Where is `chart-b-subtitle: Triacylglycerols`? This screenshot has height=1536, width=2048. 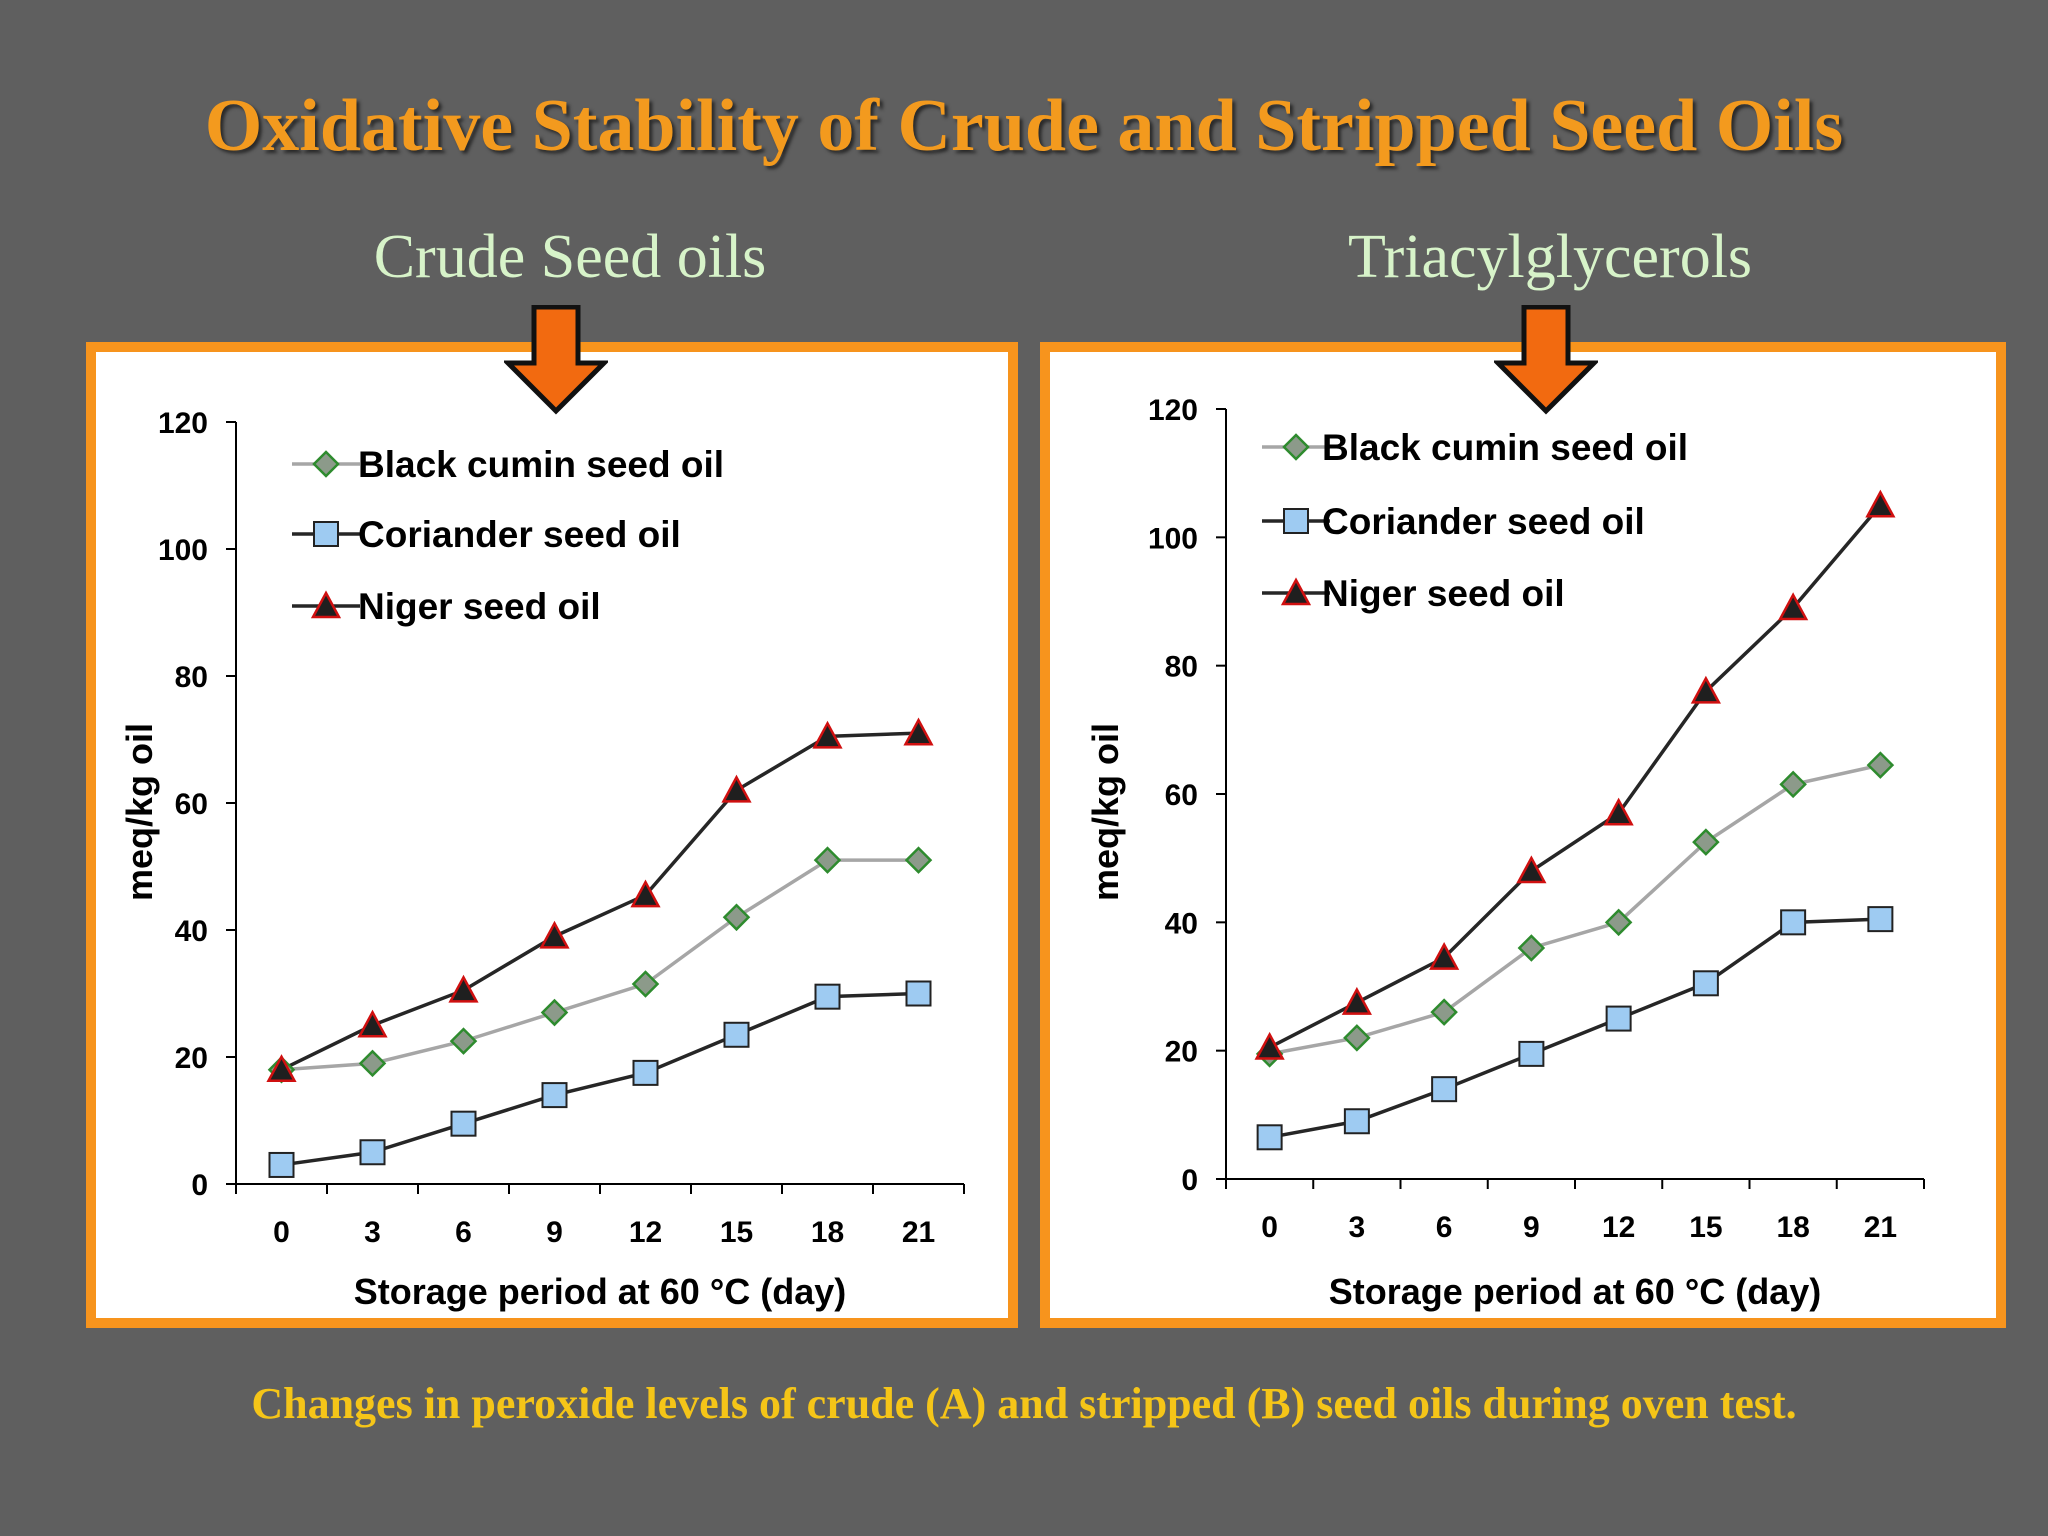
chart-b-subtitle: Triacylglycerols is located at coordinates (1550, 257).